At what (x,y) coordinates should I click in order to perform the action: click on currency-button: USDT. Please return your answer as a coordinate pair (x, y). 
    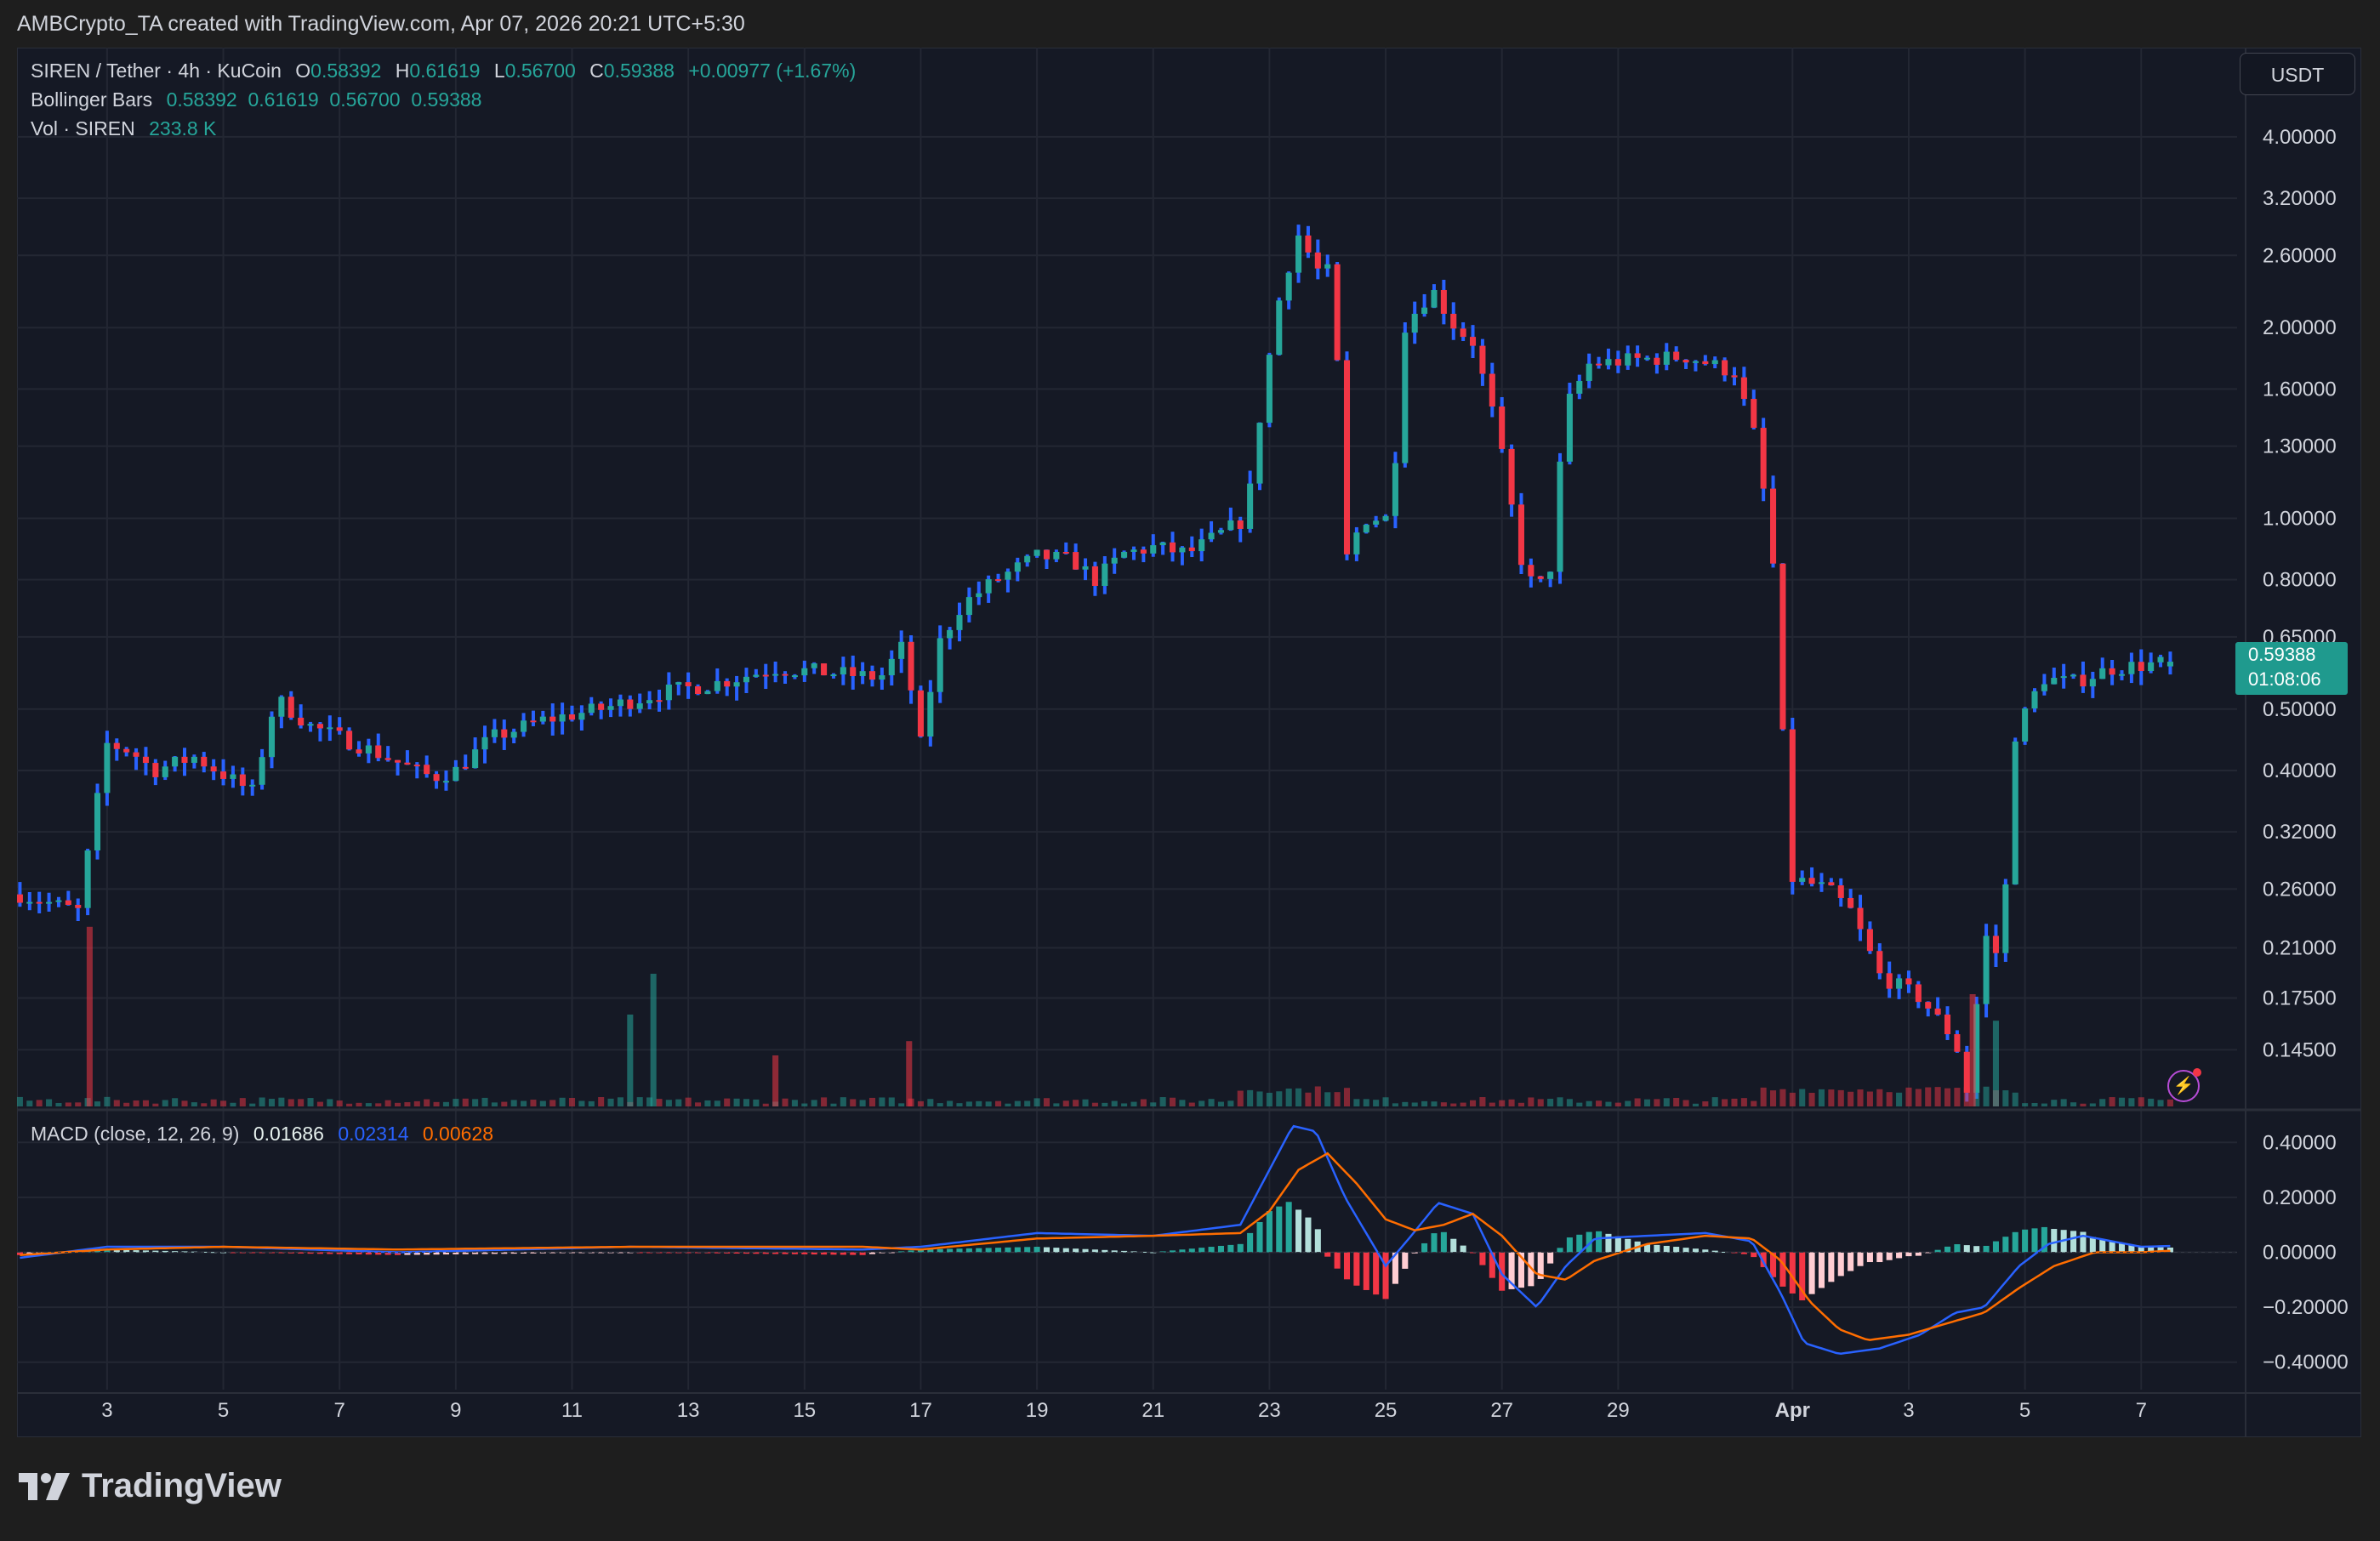
    Looking at the image, I should click on (2297, 74).